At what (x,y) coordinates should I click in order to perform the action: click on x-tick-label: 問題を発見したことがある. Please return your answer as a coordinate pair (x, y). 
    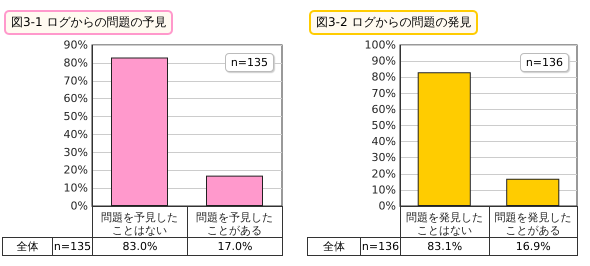
    Looking at the image, I should click on (533, 224).